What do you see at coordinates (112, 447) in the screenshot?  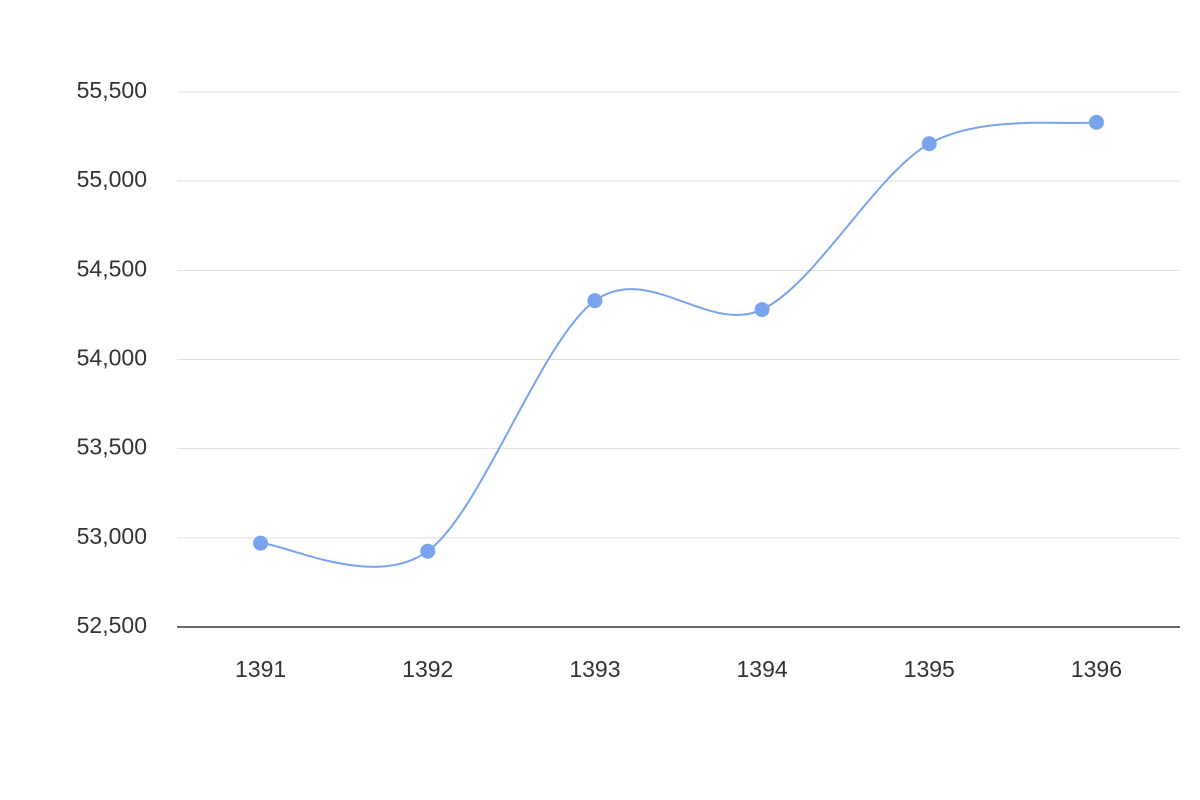 I see `y-tick-label: 53,500` at bounding box center [112, 447].